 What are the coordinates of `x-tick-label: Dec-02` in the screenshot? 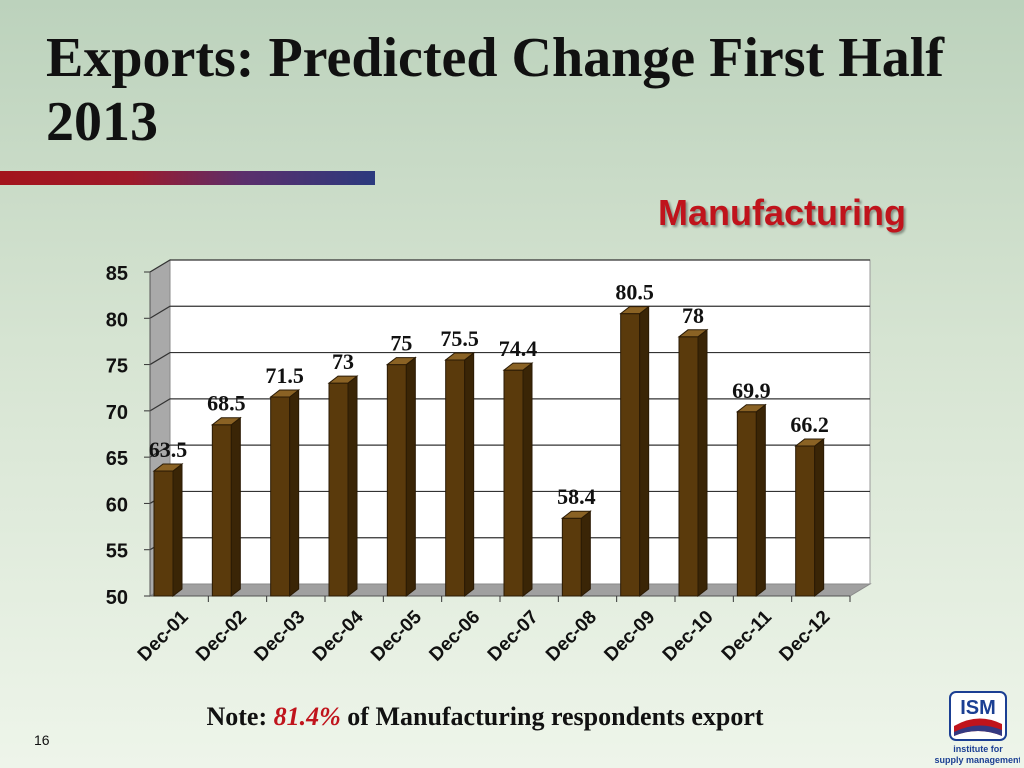 It's located at (221, 636).